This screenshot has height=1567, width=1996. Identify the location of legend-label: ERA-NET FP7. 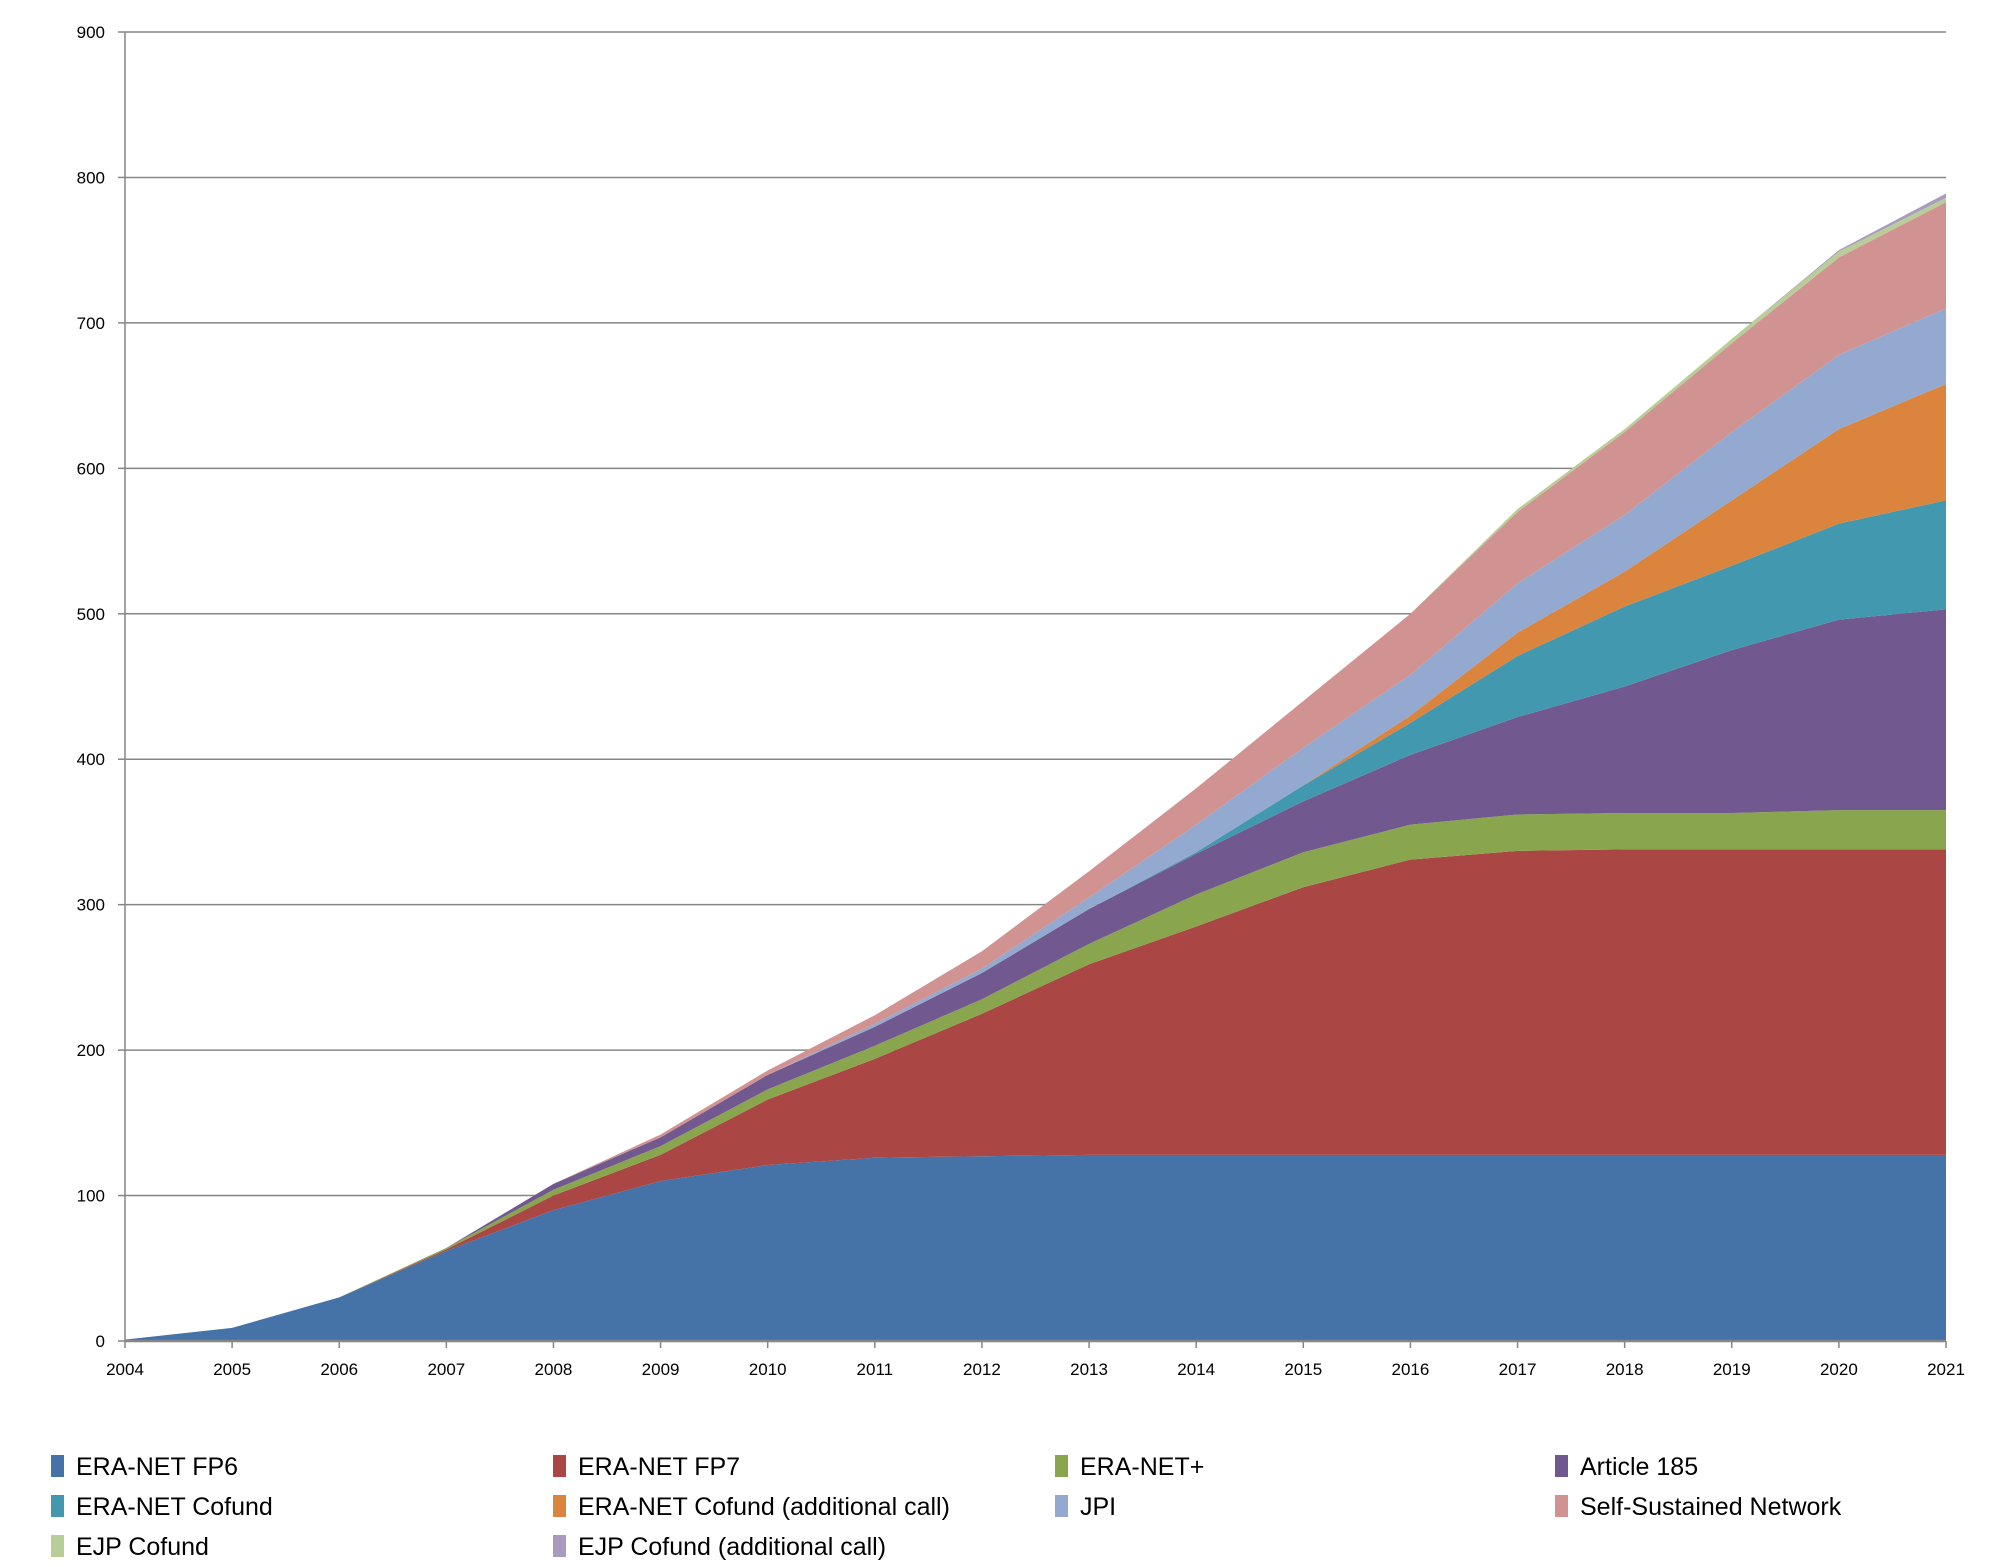
(659, 1467).